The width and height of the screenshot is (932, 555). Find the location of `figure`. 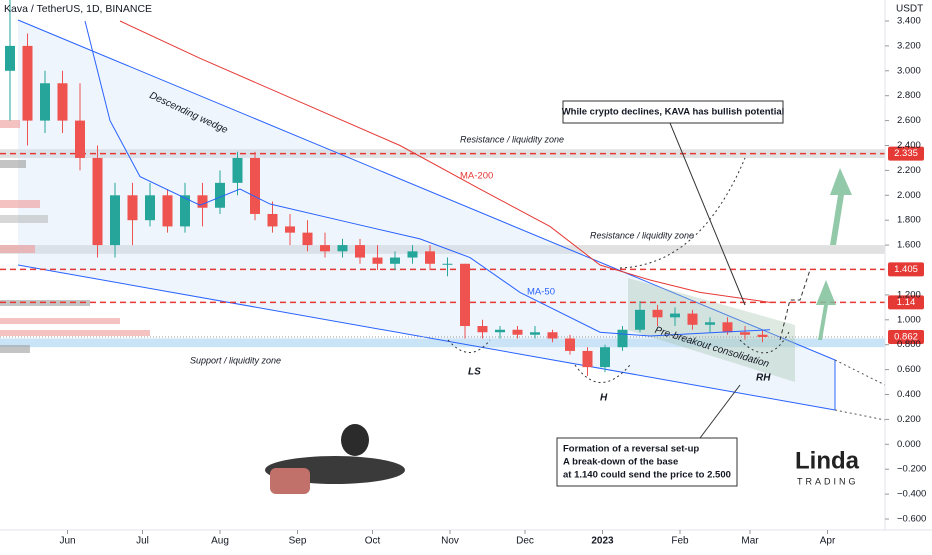

figure is located at coordinates (335, 459).